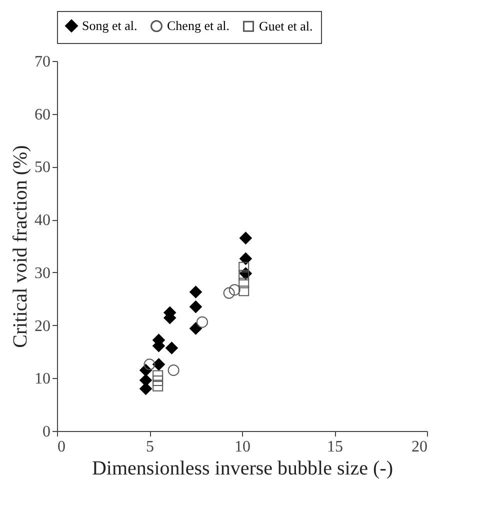 The image size is (495, 522). Describe the element at coordinates (420, 447) in the screenshot. I see `x-tick-label: 20` at that location.